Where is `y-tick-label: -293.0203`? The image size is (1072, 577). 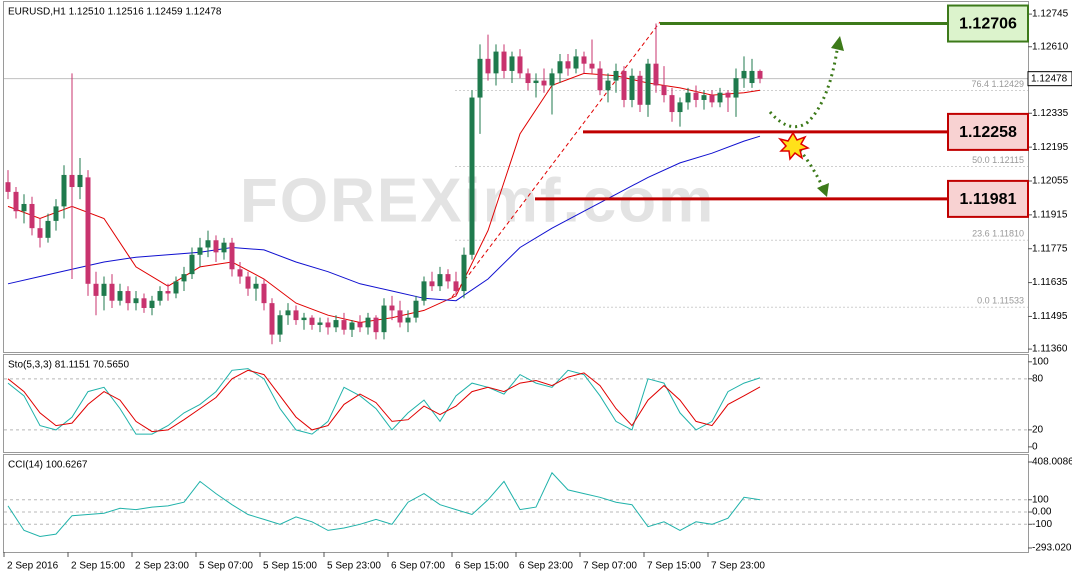
y-tick-label: -293.0203 is located at coordinates (1052, 548).